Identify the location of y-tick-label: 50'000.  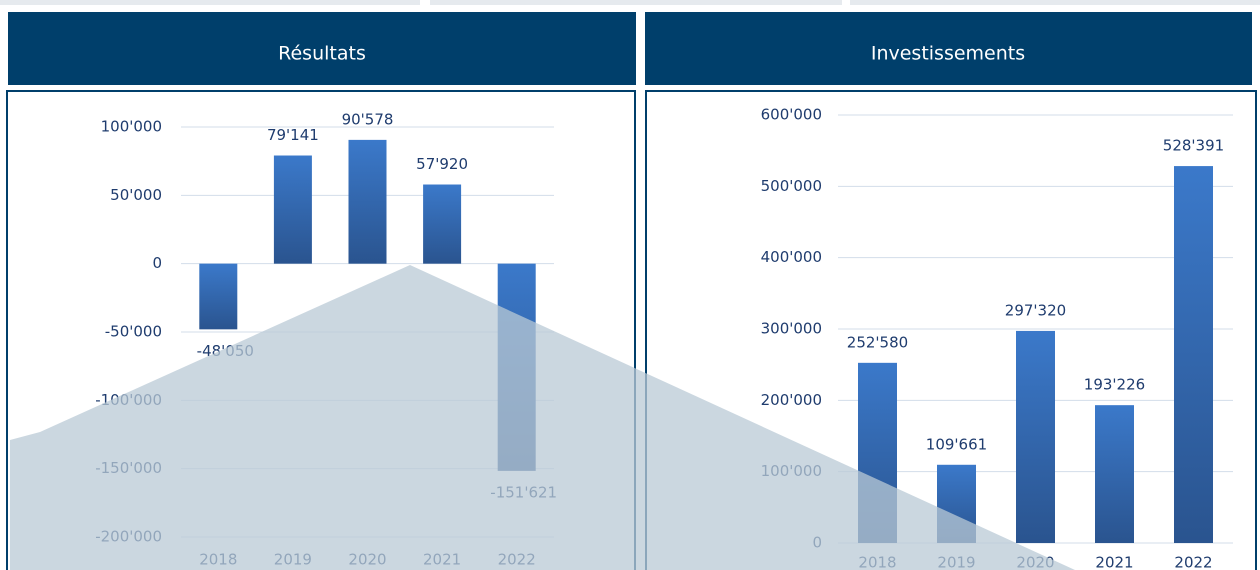
(136, 195).